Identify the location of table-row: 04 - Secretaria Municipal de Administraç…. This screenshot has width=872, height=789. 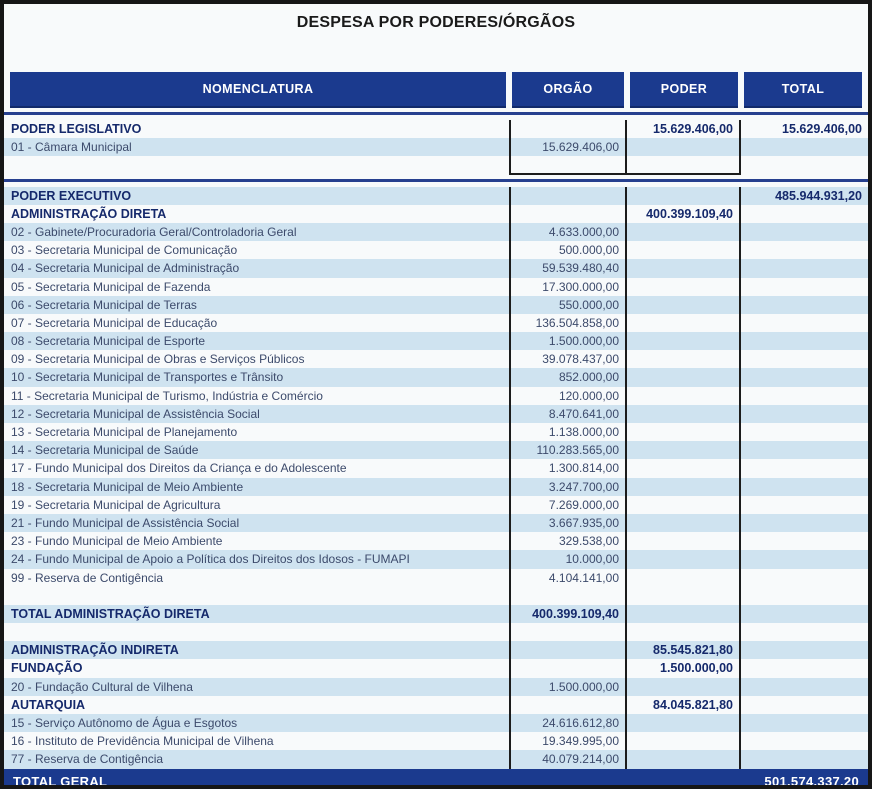
(436, 268).